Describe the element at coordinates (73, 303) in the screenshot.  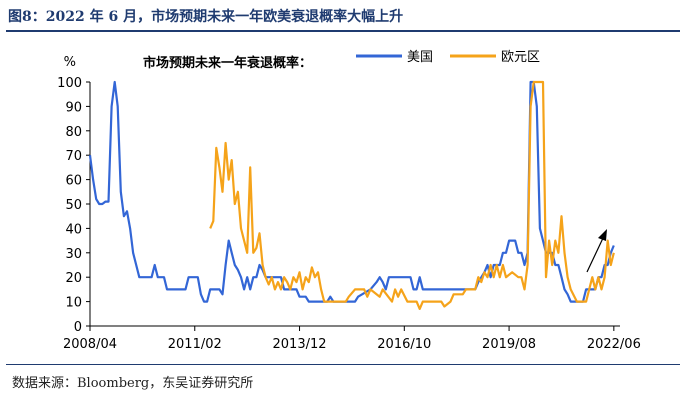
I see `y-tick-label: 10` at that location.